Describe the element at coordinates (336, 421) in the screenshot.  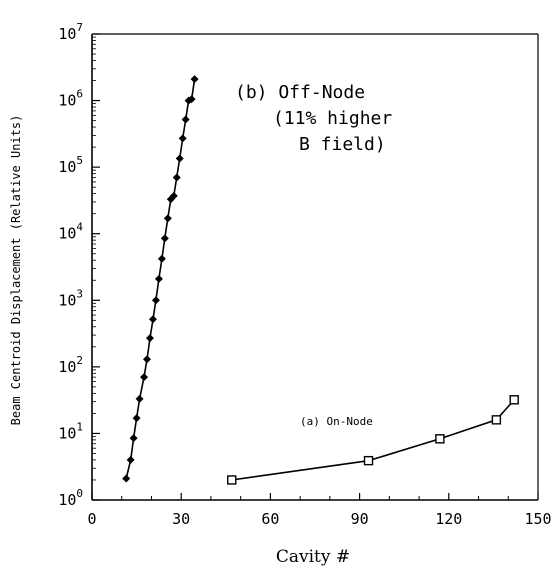
I see `annotation-on-node: (a) On-Node` at that location.